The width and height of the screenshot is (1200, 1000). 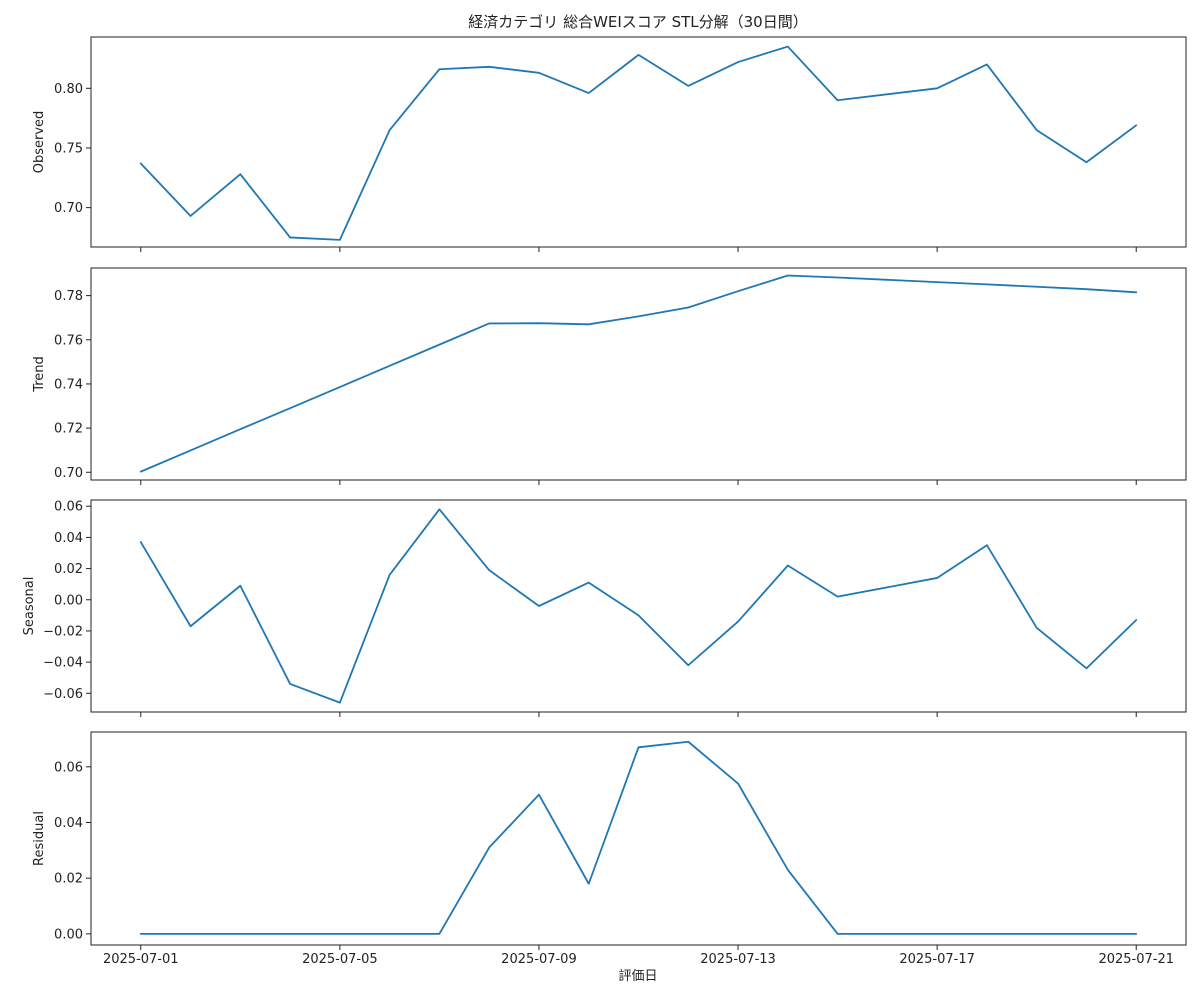 What do you see at coordinates (68, 429) in the screenshot?
I see `y-tick-label: 0.72` at bounding box center [68, 429].